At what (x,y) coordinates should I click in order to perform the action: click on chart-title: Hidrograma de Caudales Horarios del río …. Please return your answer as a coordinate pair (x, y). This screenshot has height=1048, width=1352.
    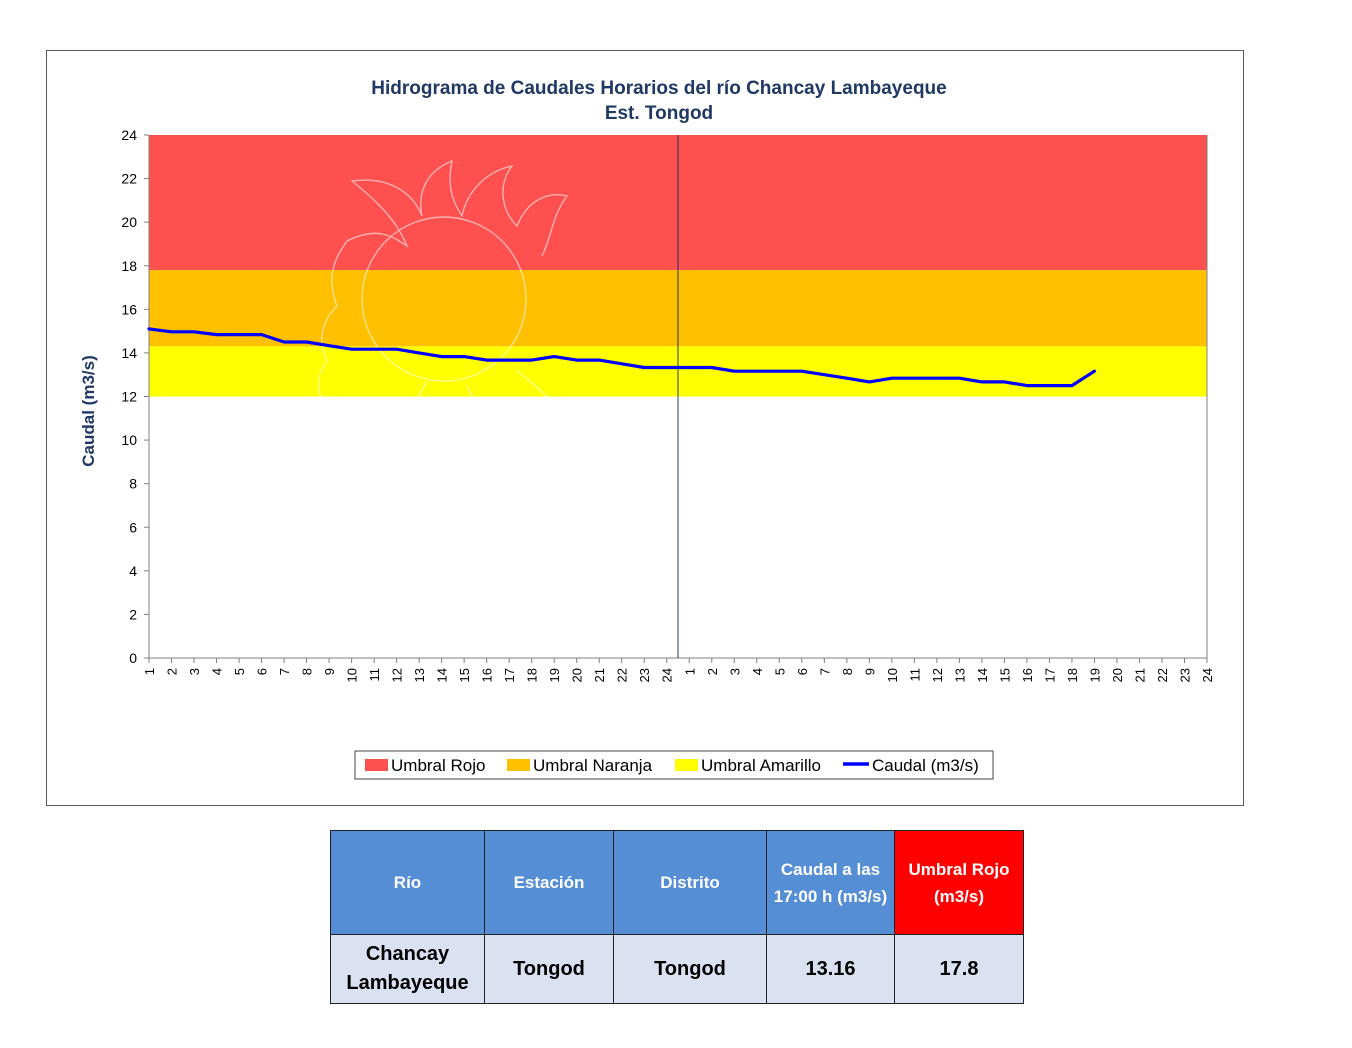
    Looking at the image, I should click on (658, 88).